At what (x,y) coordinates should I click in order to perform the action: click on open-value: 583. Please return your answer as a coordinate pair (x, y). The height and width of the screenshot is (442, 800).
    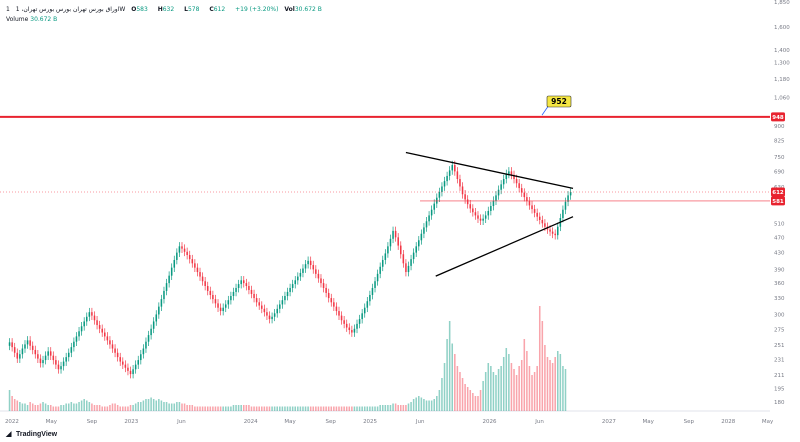
    Looking at the image, I should click on (142, 9).